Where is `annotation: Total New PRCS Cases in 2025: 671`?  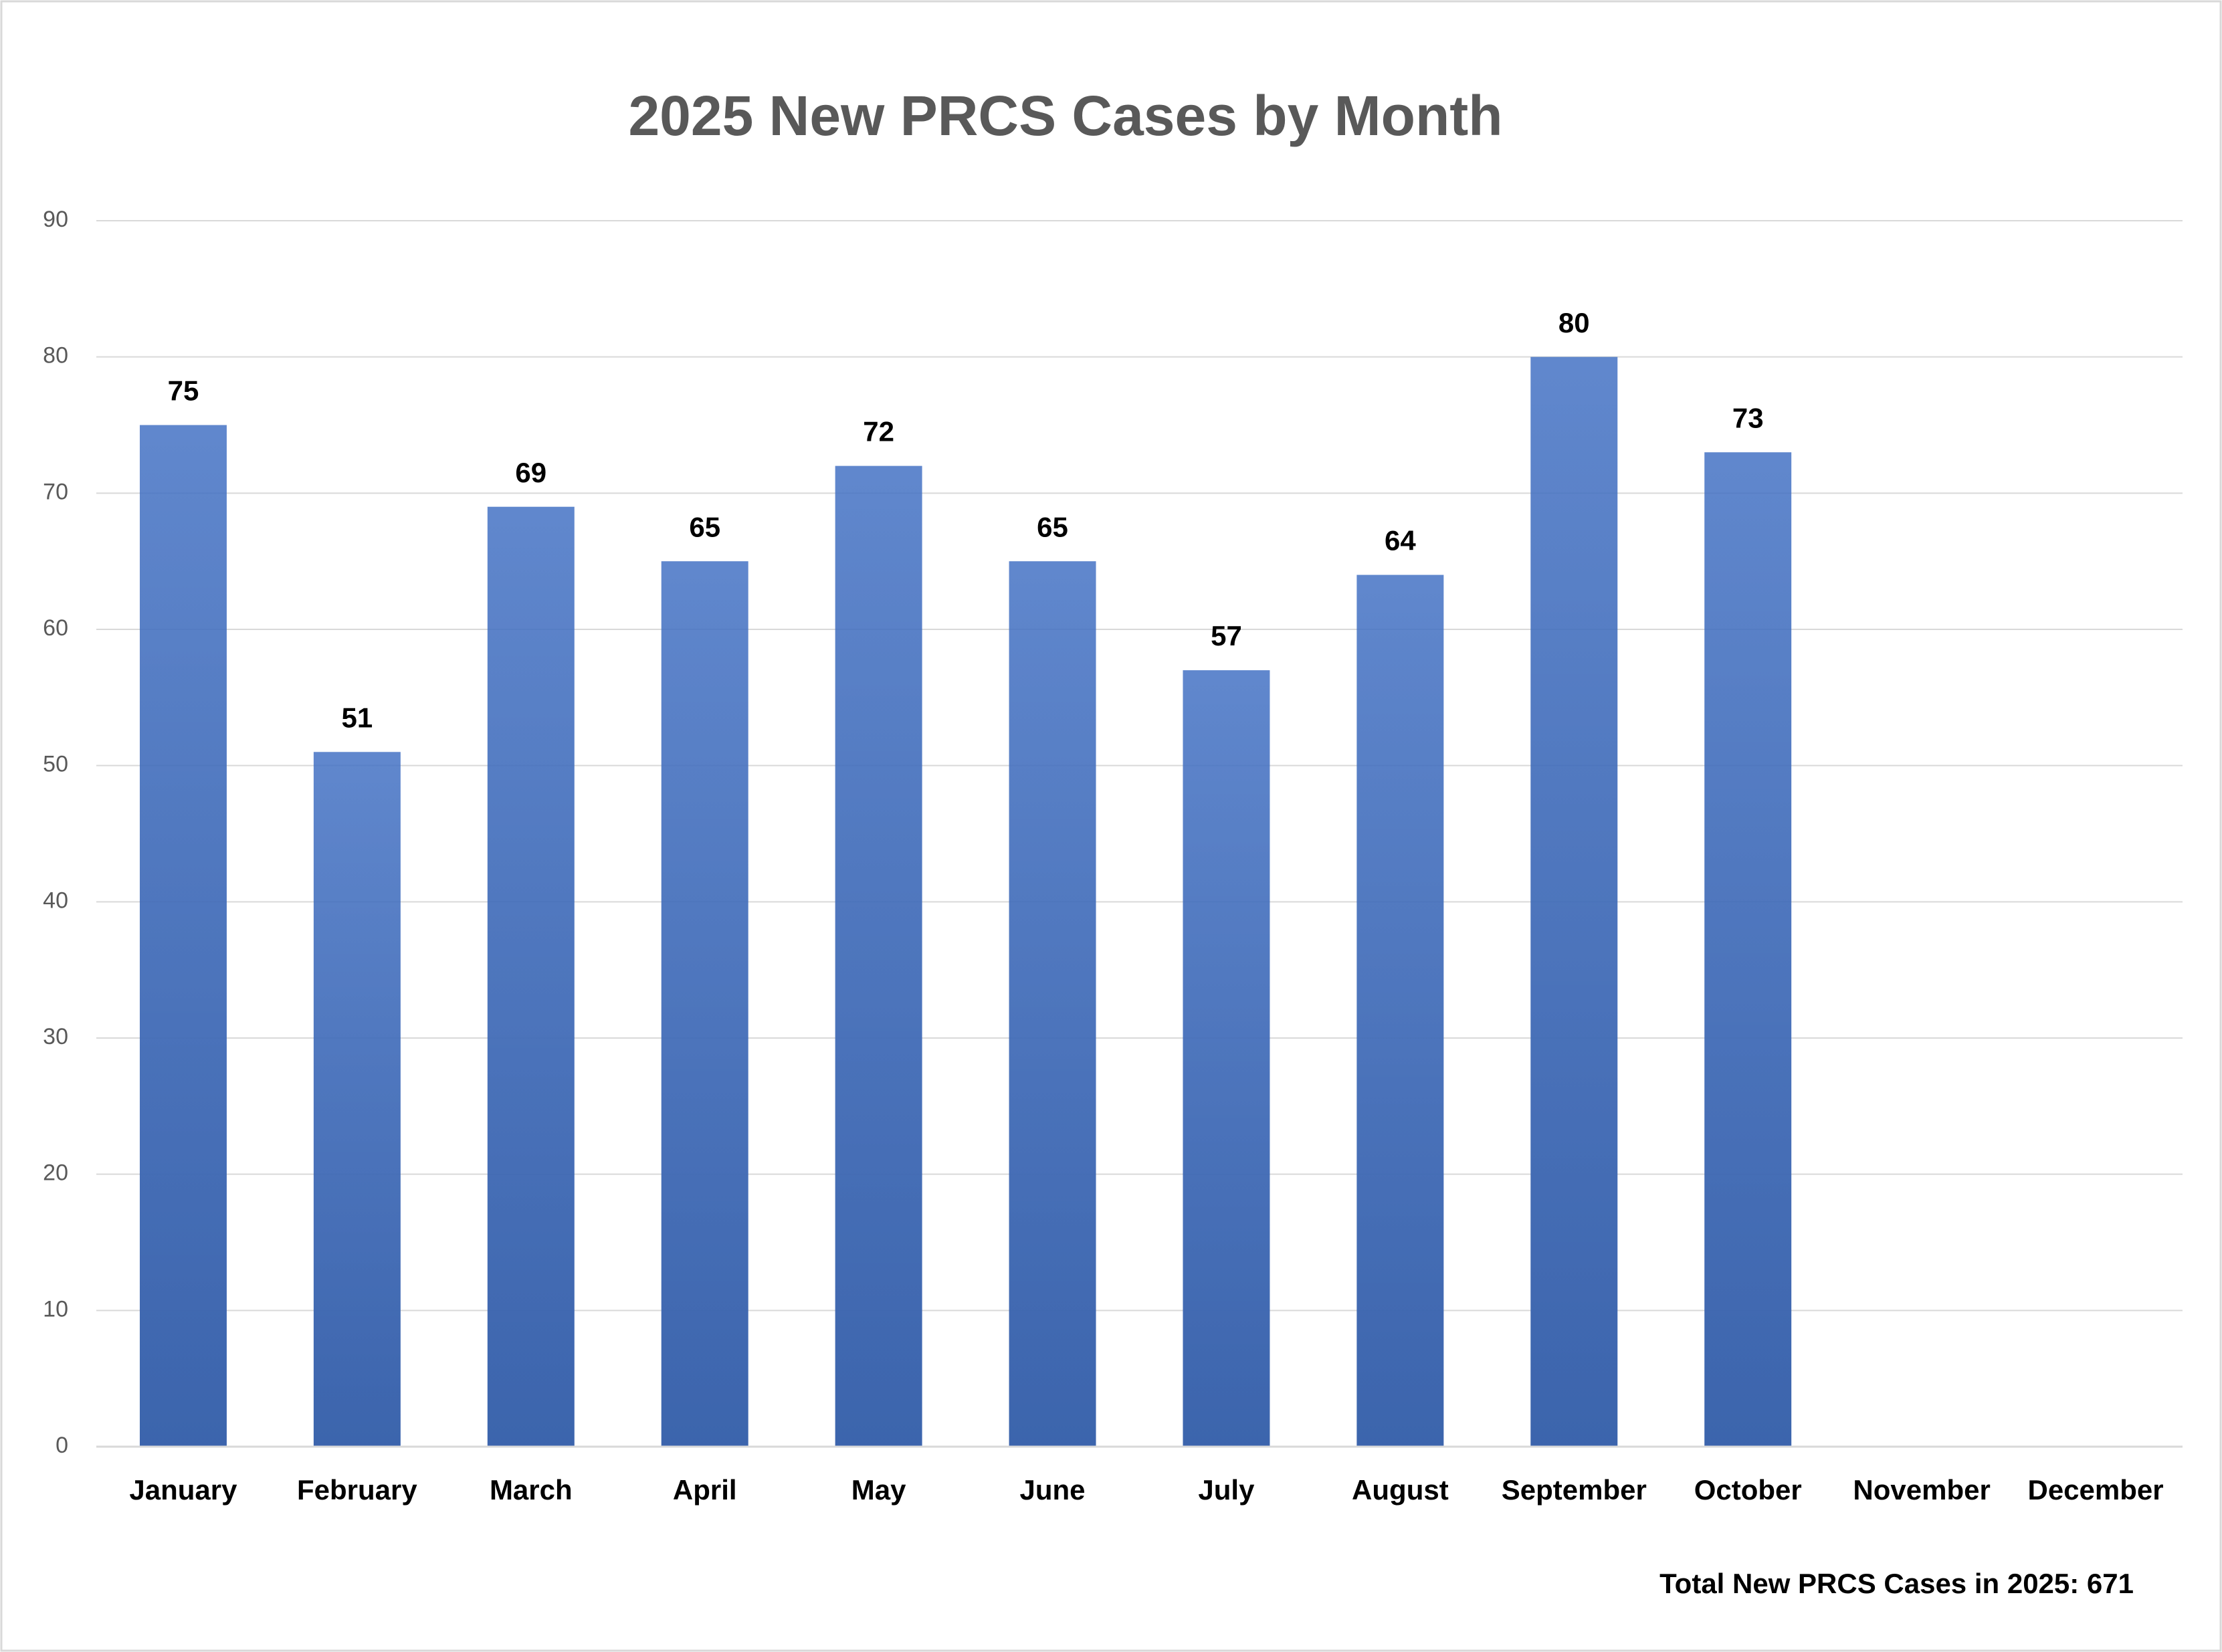 annotation: Total New PRCS Cases in 2025: 671 is located at coordinates (1896, 1583).